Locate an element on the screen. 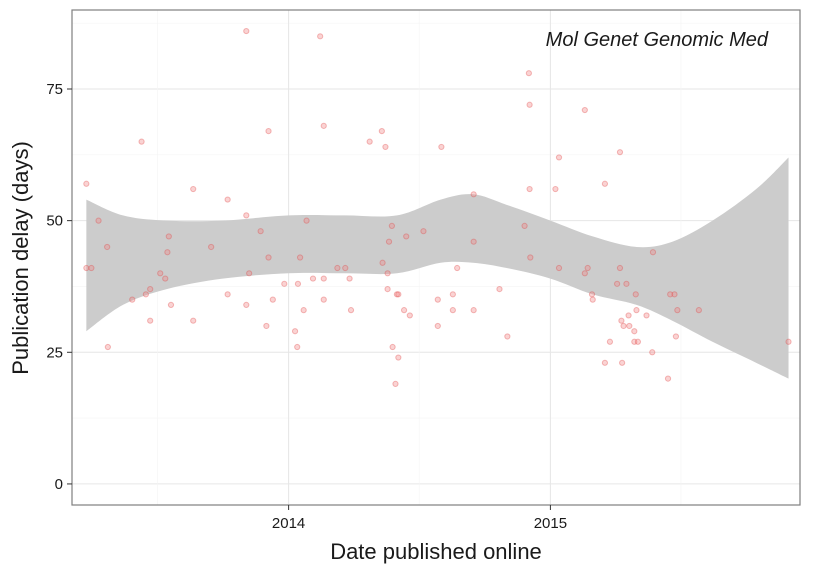 The width and height of the screenshot is (825, 570). y-axis-title: Publication delay (days) is located at coordinates (20, 258).